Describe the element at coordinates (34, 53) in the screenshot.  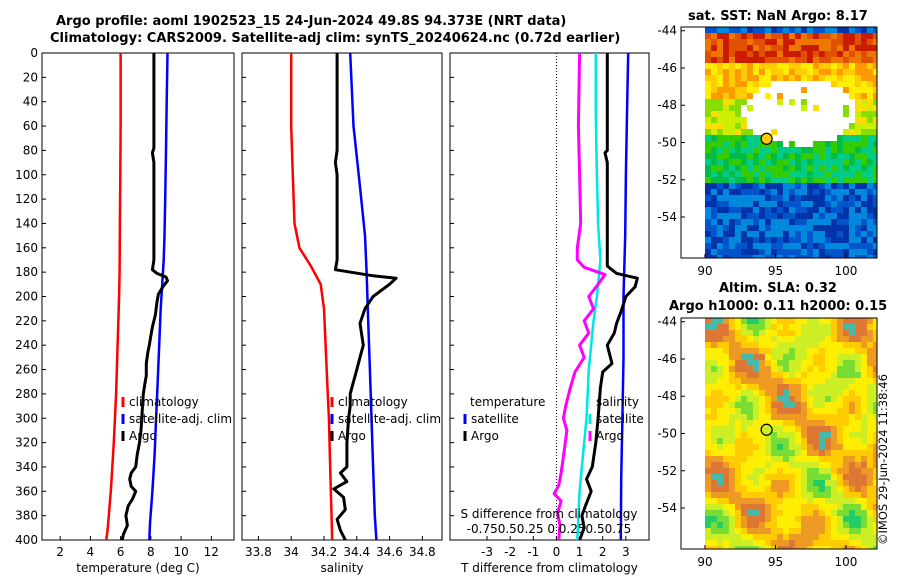
I see `depth-tick-label: 0` at that location.